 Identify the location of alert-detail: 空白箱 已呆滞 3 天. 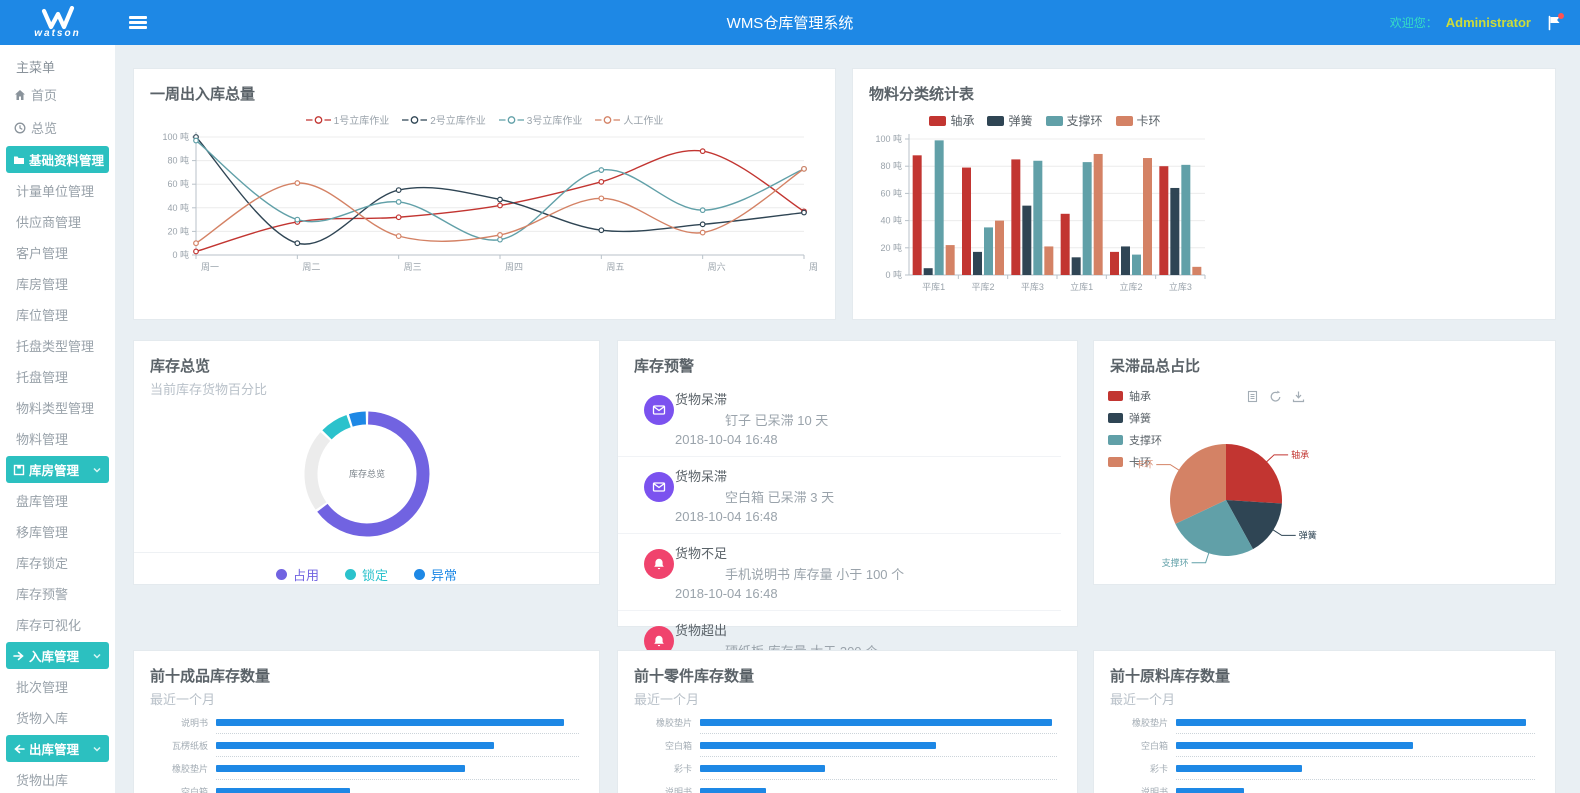
(780, 497).